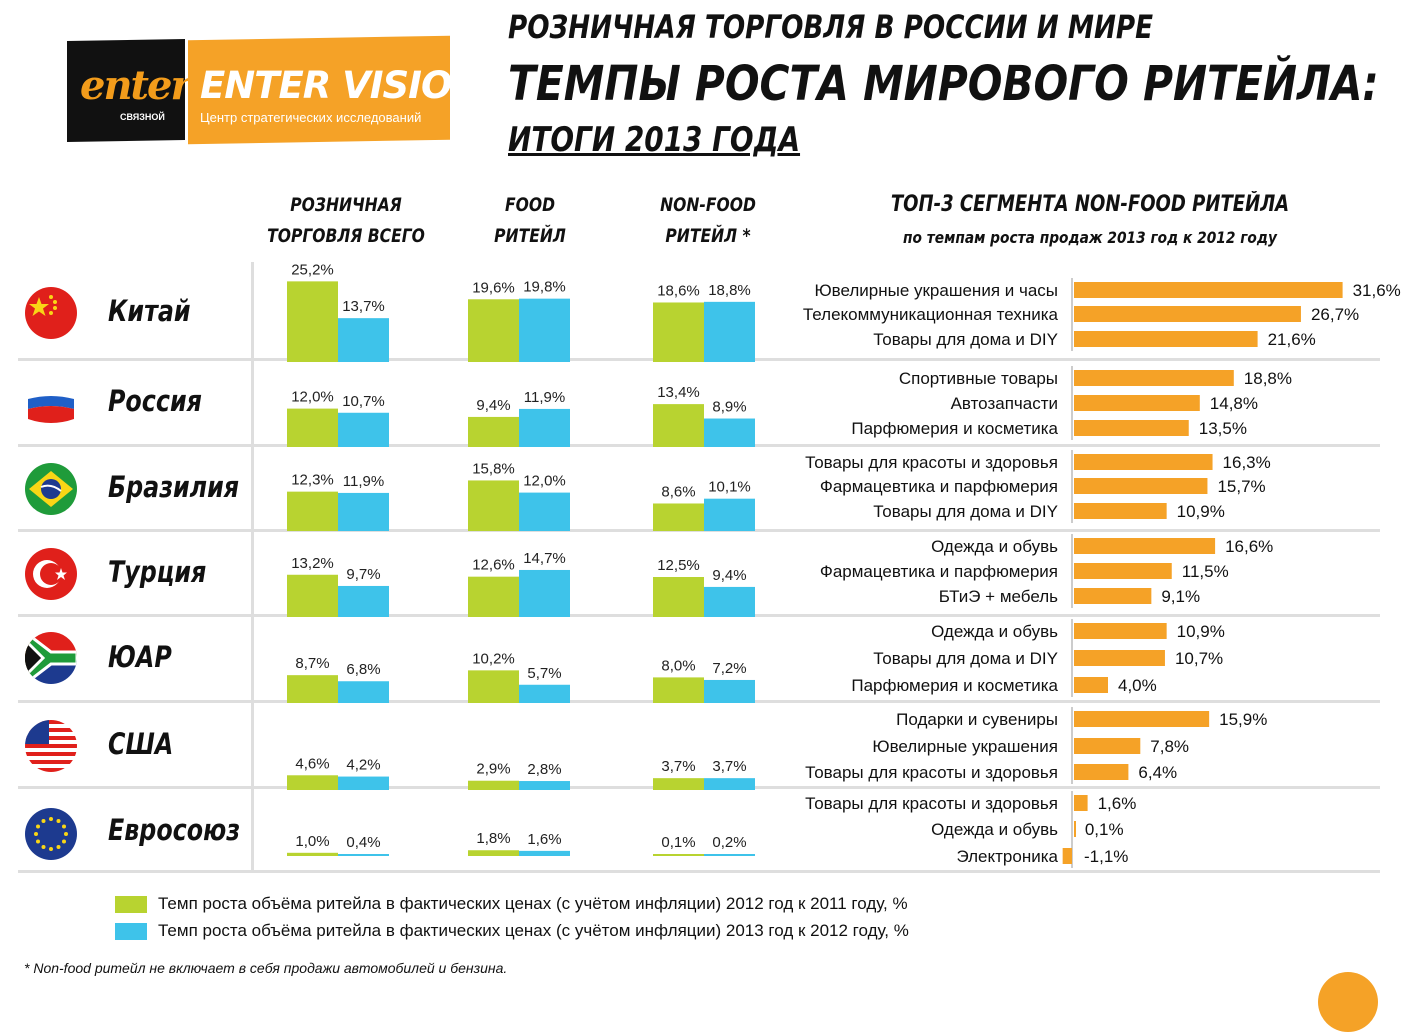 The image size is (1419, 1032). What do you see at coordinates (1199, 658) in the screenshot?
I see `segment-value-southafrica-1: 10,7%` at bounding box center [1199, 658].